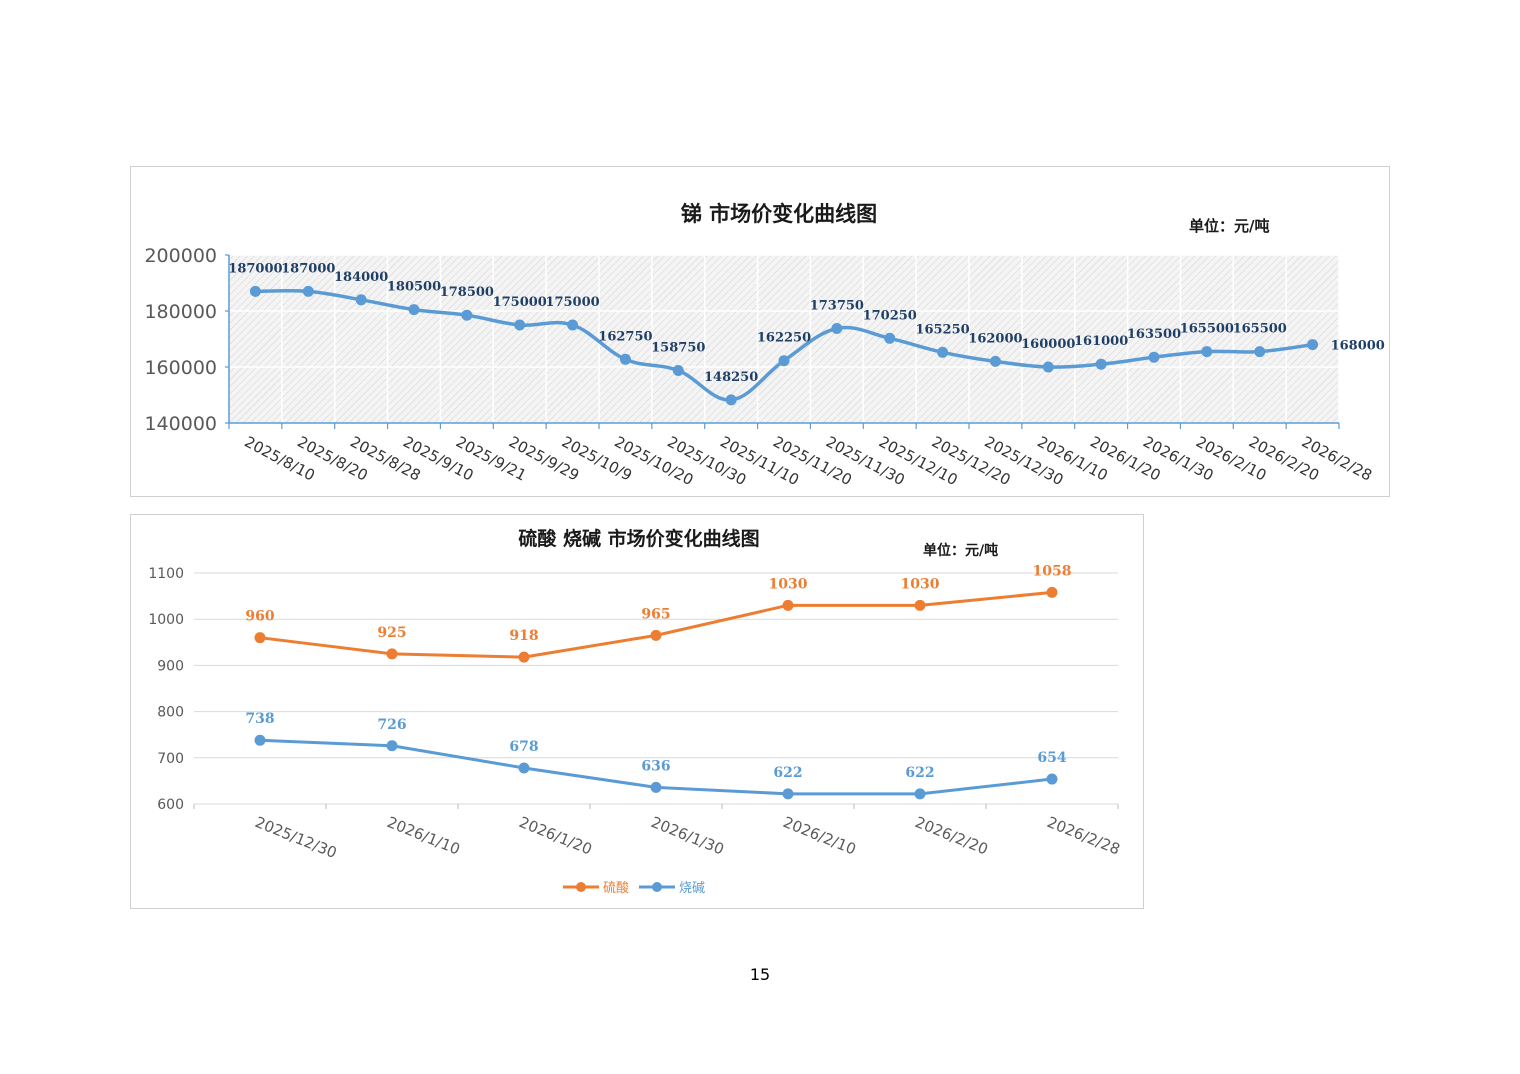 This screenshot has width=1520, height=1074. Describe the element at coordinates (942, 329) in the screenshot. I see `data-label: 165250` at that location.